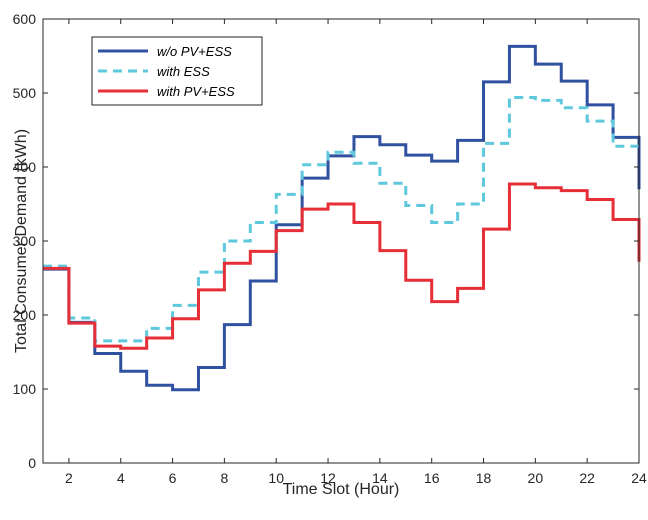 The width and height of the screenshot is (648, 520). Describe the element at coordinates (25, 19) in the screenshot. I see `y-tick-label: 600` at that location.